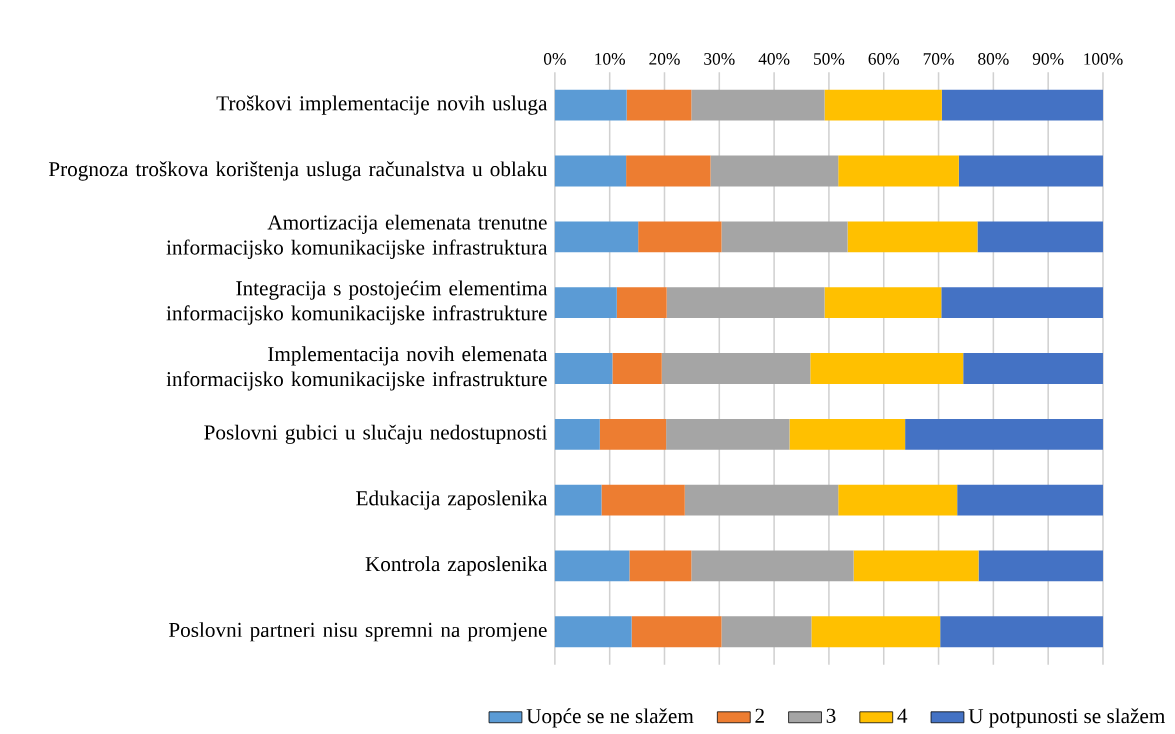 Image resolution: width=1175 pixels, height=734 pixels. What do you see at coordinates (357, 302) in the screenshot?
I see `y-tick-label: Integracija s postojećim elementima informacijsko komunikacijske infrastrukture` at bounding box center [357, 302].